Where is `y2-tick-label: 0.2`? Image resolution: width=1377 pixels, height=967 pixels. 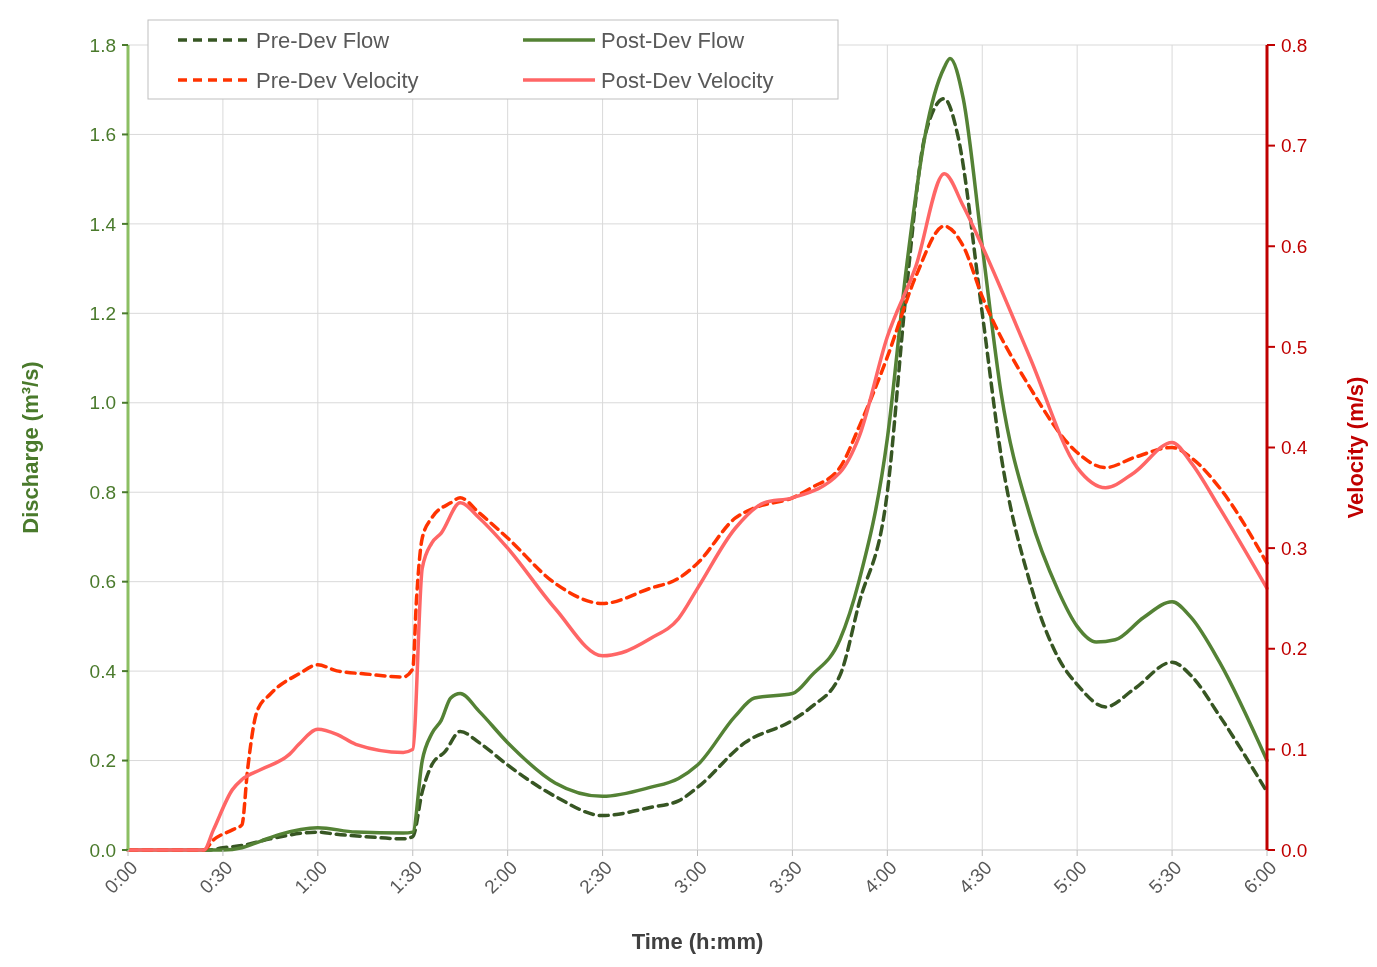
y2-tick-label: 0.2 is located at coordinates (1294, 649).